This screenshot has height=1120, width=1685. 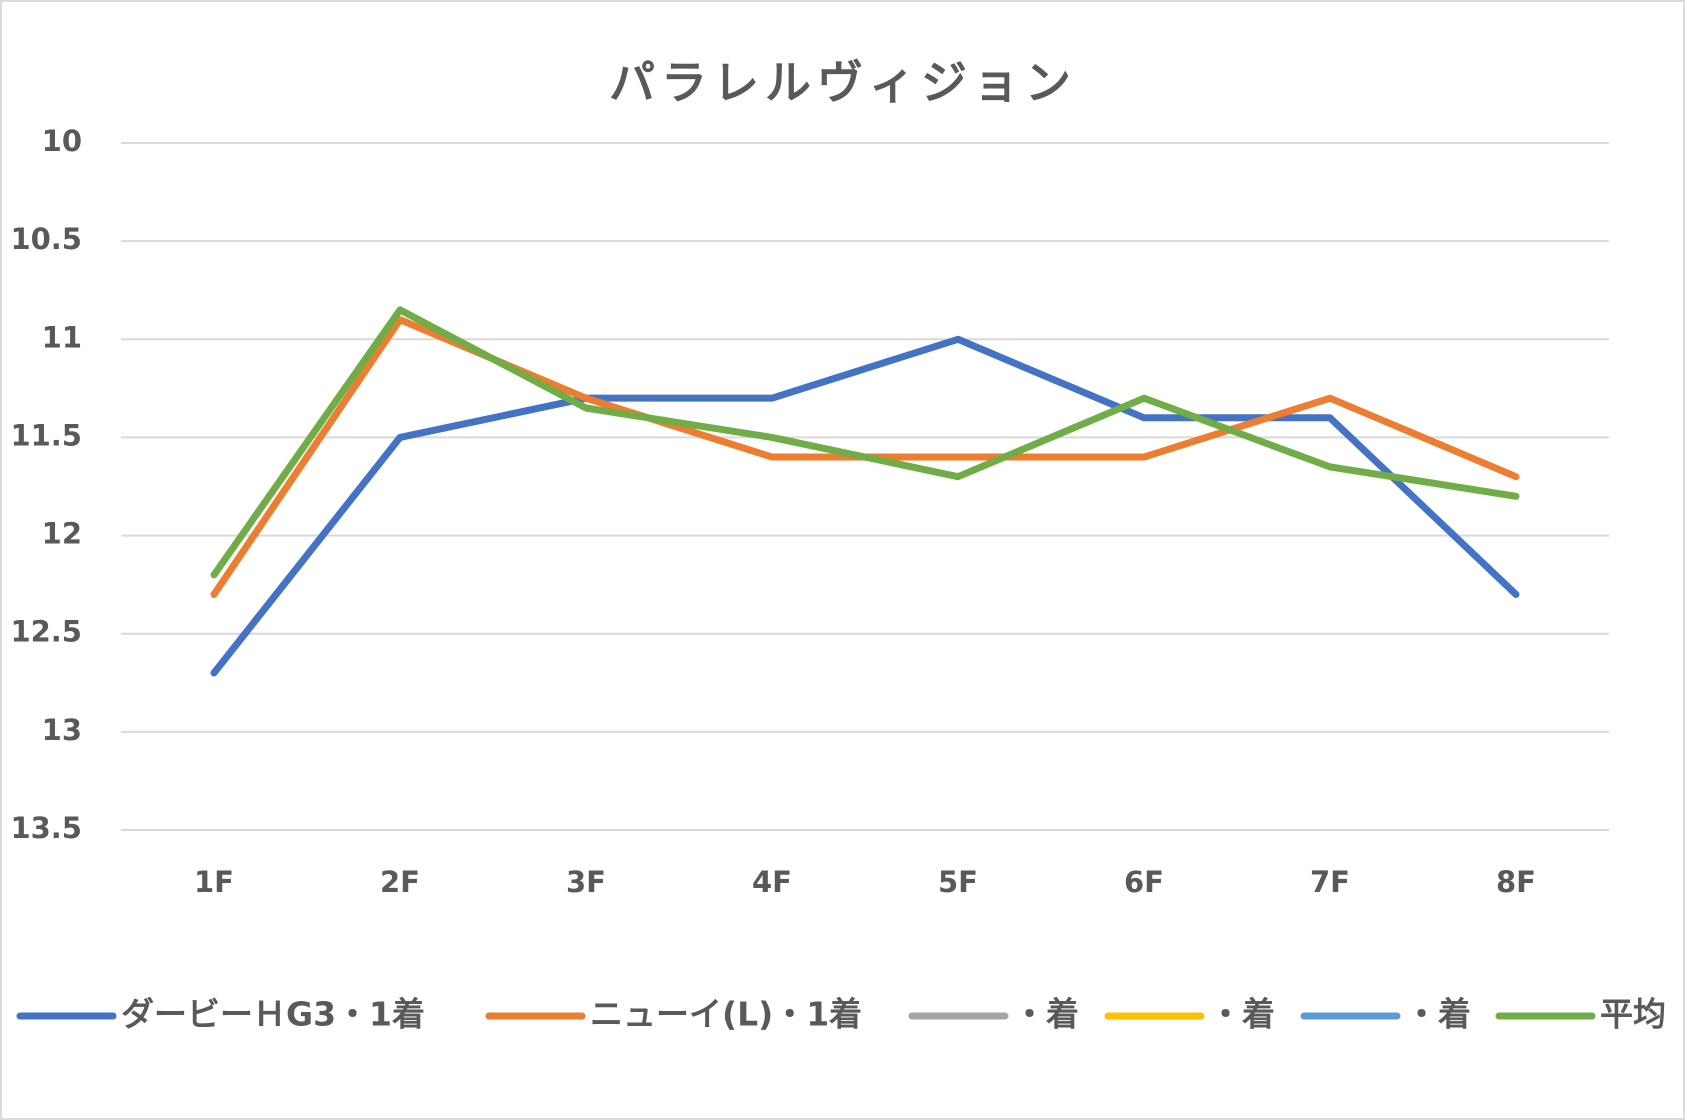 What do you see at coordinates (1144, 882) in the screenshot?
I see `x-tick-label: 6F` at bounding box center [1144, 882].